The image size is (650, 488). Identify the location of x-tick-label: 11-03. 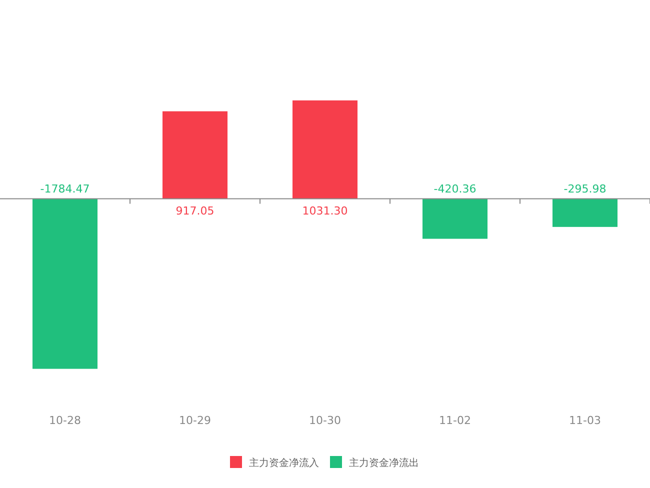
(585, 420).